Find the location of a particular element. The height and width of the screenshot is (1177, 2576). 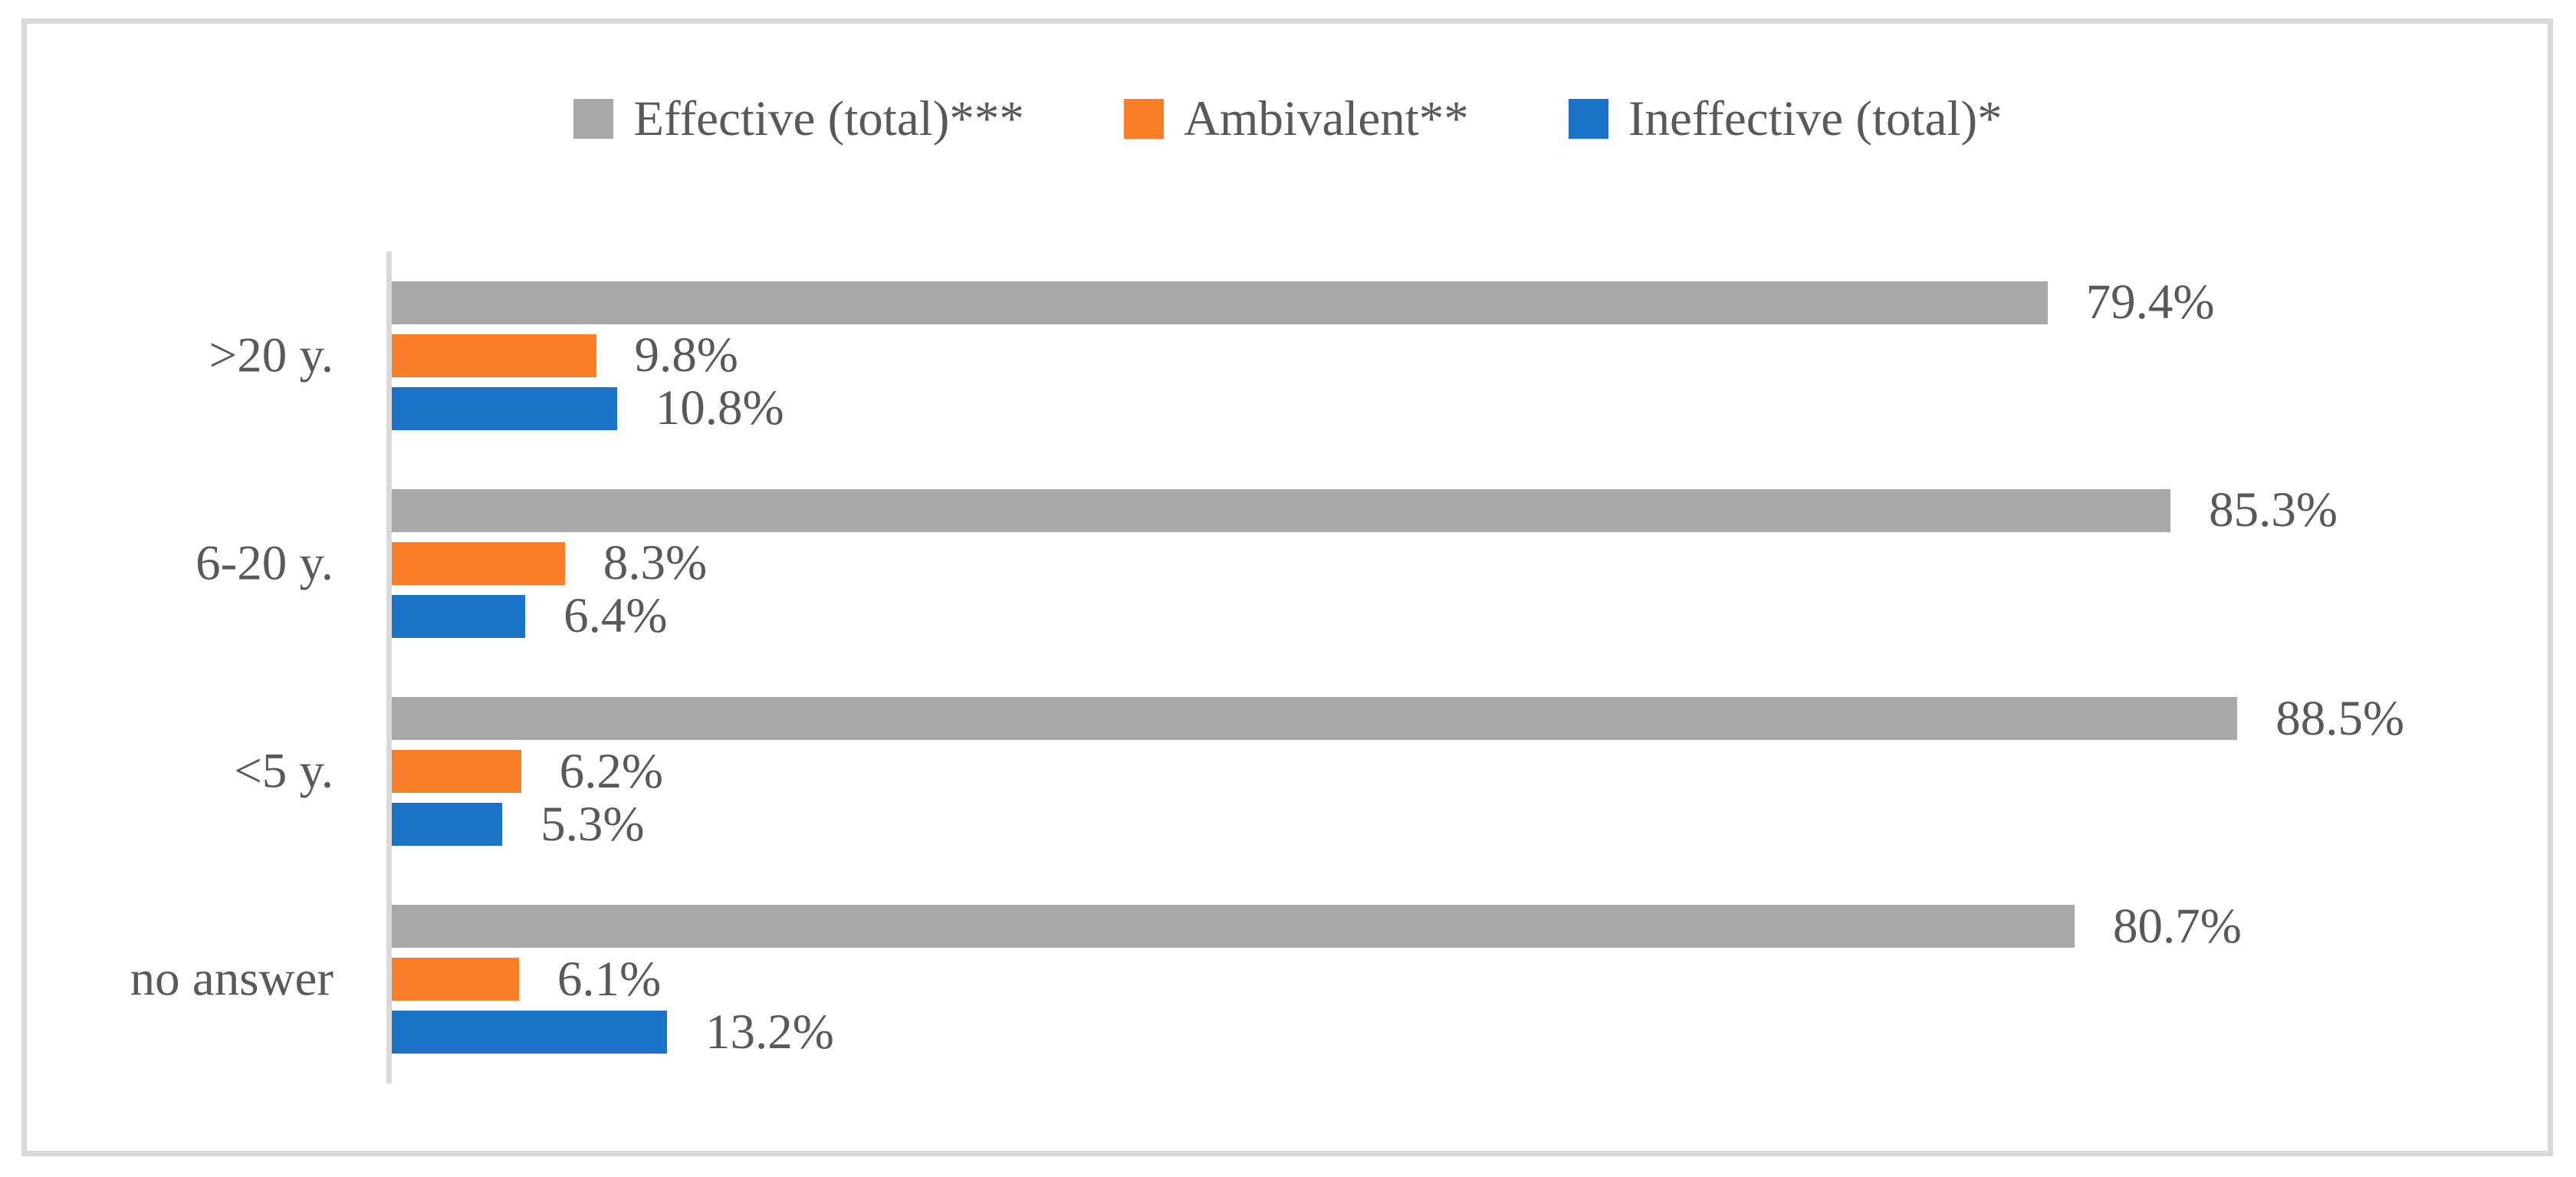

bar-ambivalent-5-y is located at coordinates (456, 772).